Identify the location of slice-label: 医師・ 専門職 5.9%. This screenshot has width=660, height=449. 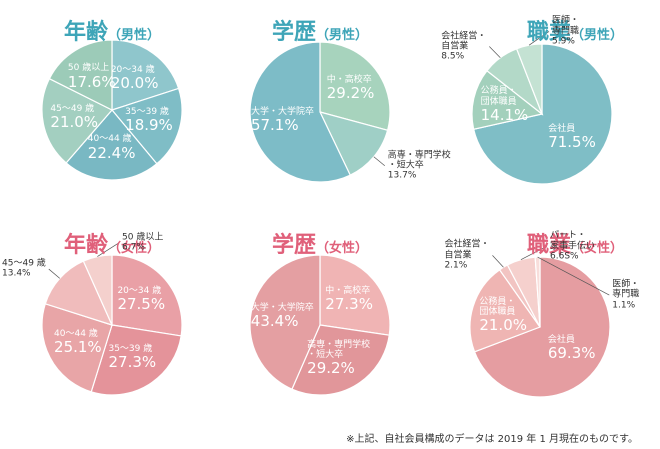
(565, 31).